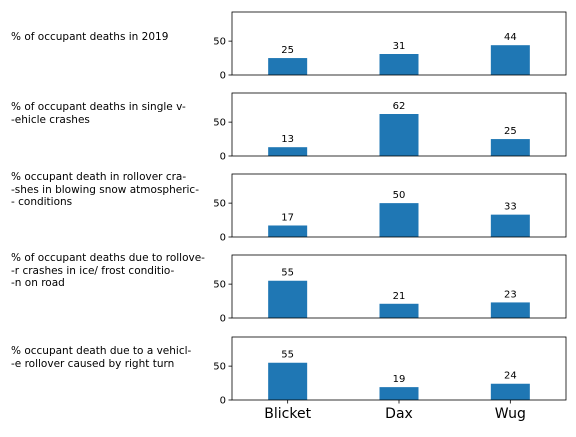 The width and height of the screenshot is (576, 437). I want to click on bar-value-label: 62, so click(399, 106).